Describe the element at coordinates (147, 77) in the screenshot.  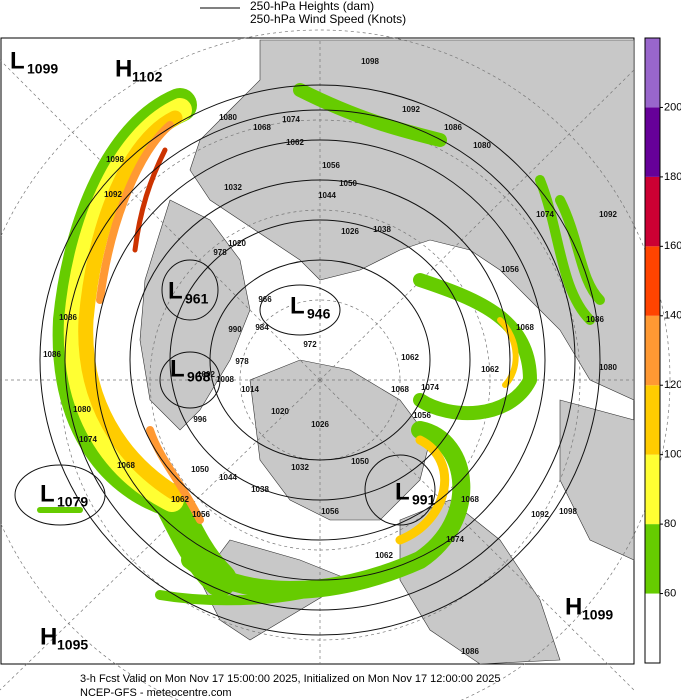
I see `center-value: 1102` at that location.